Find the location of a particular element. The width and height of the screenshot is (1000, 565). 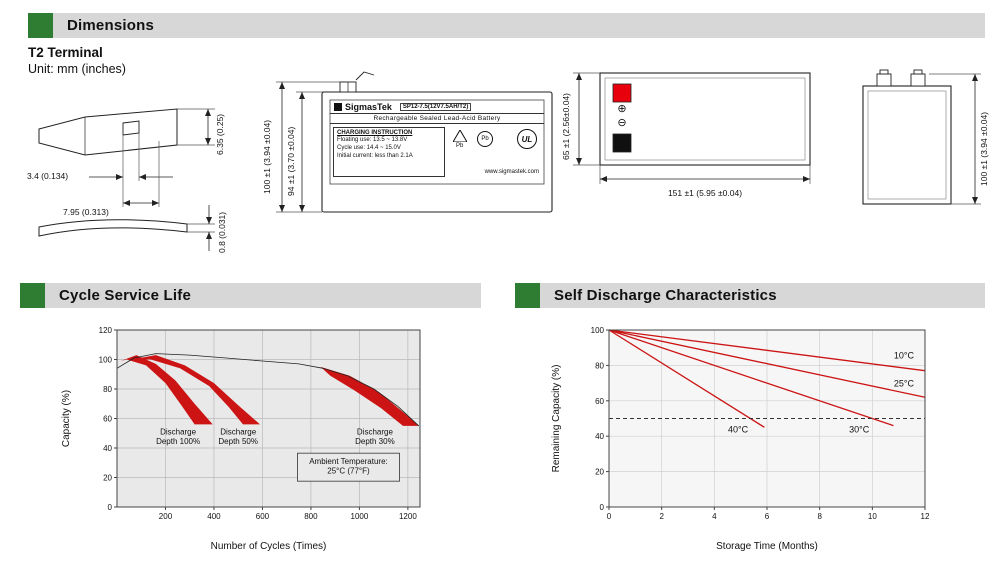

website-text: www.sigmastek.com is located at coordinates (511, 172).